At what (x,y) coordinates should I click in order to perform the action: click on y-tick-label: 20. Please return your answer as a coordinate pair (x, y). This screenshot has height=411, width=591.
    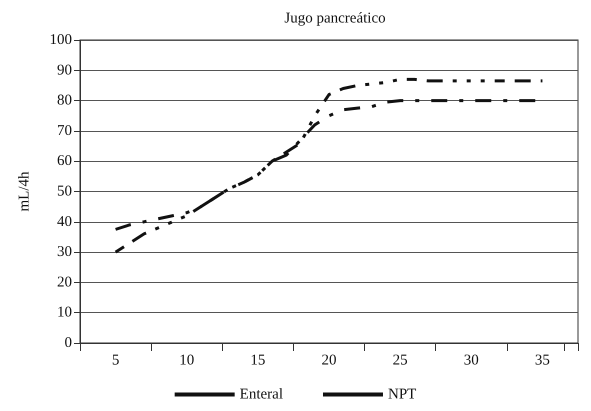
    Looking at the image, I should click on (64, 282).